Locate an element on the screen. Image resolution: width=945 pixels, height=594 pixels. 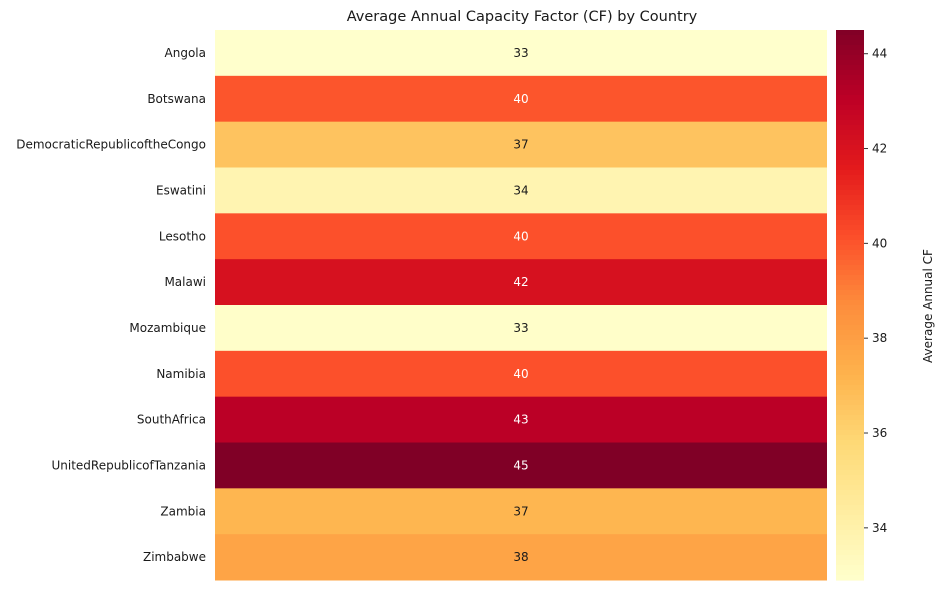
colorbar-tick-label: 44 is located at coordinates (879, 54).